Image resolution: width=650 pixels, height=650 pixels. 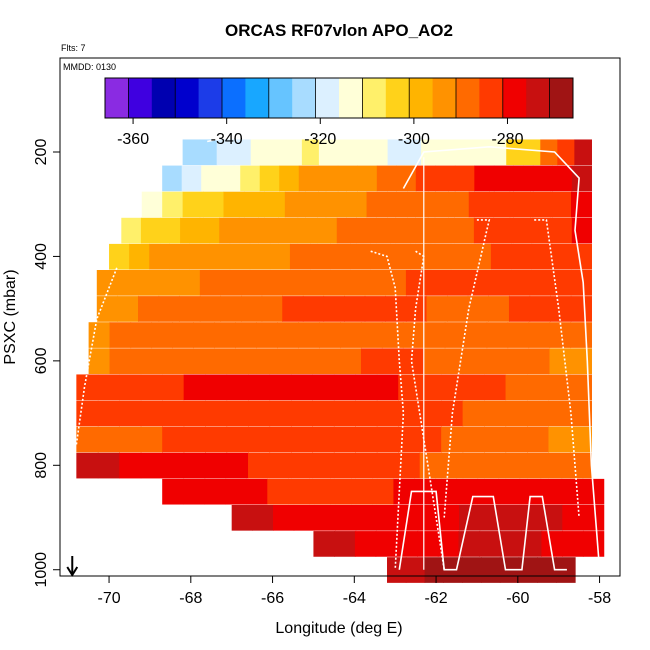 I want to click on colorbar-tick-label: -320, so click(x=320, y=139).